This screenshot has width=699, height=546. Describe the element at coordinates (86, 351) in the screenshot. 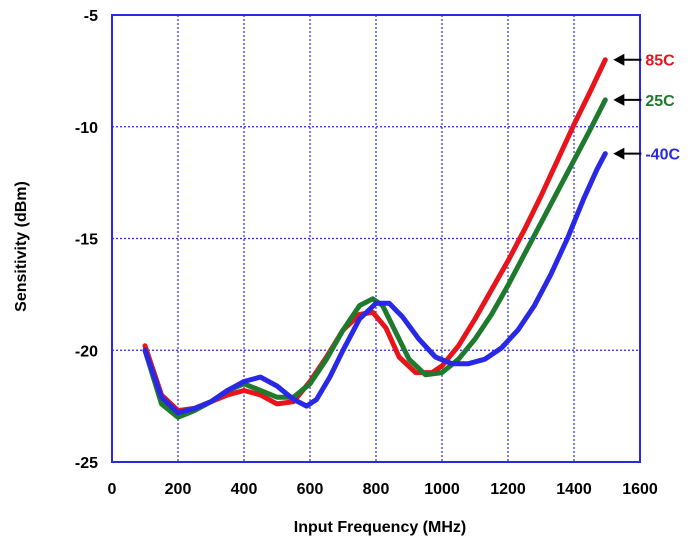

I see `y-tick-label: -20` at that location.